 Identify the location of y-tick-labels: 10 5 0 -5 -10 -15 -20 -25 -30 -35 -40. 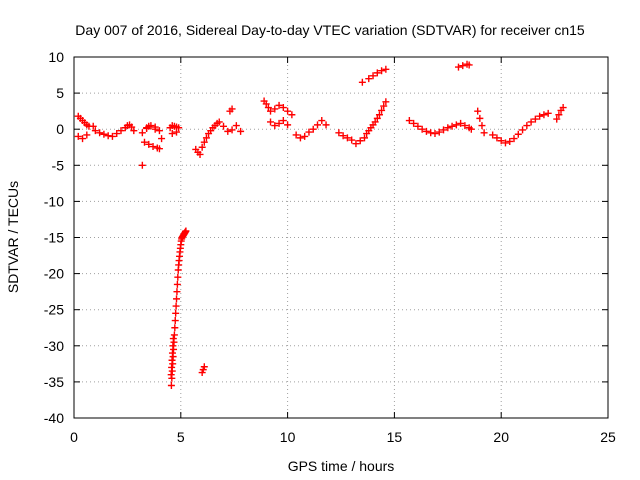
(54, 237).